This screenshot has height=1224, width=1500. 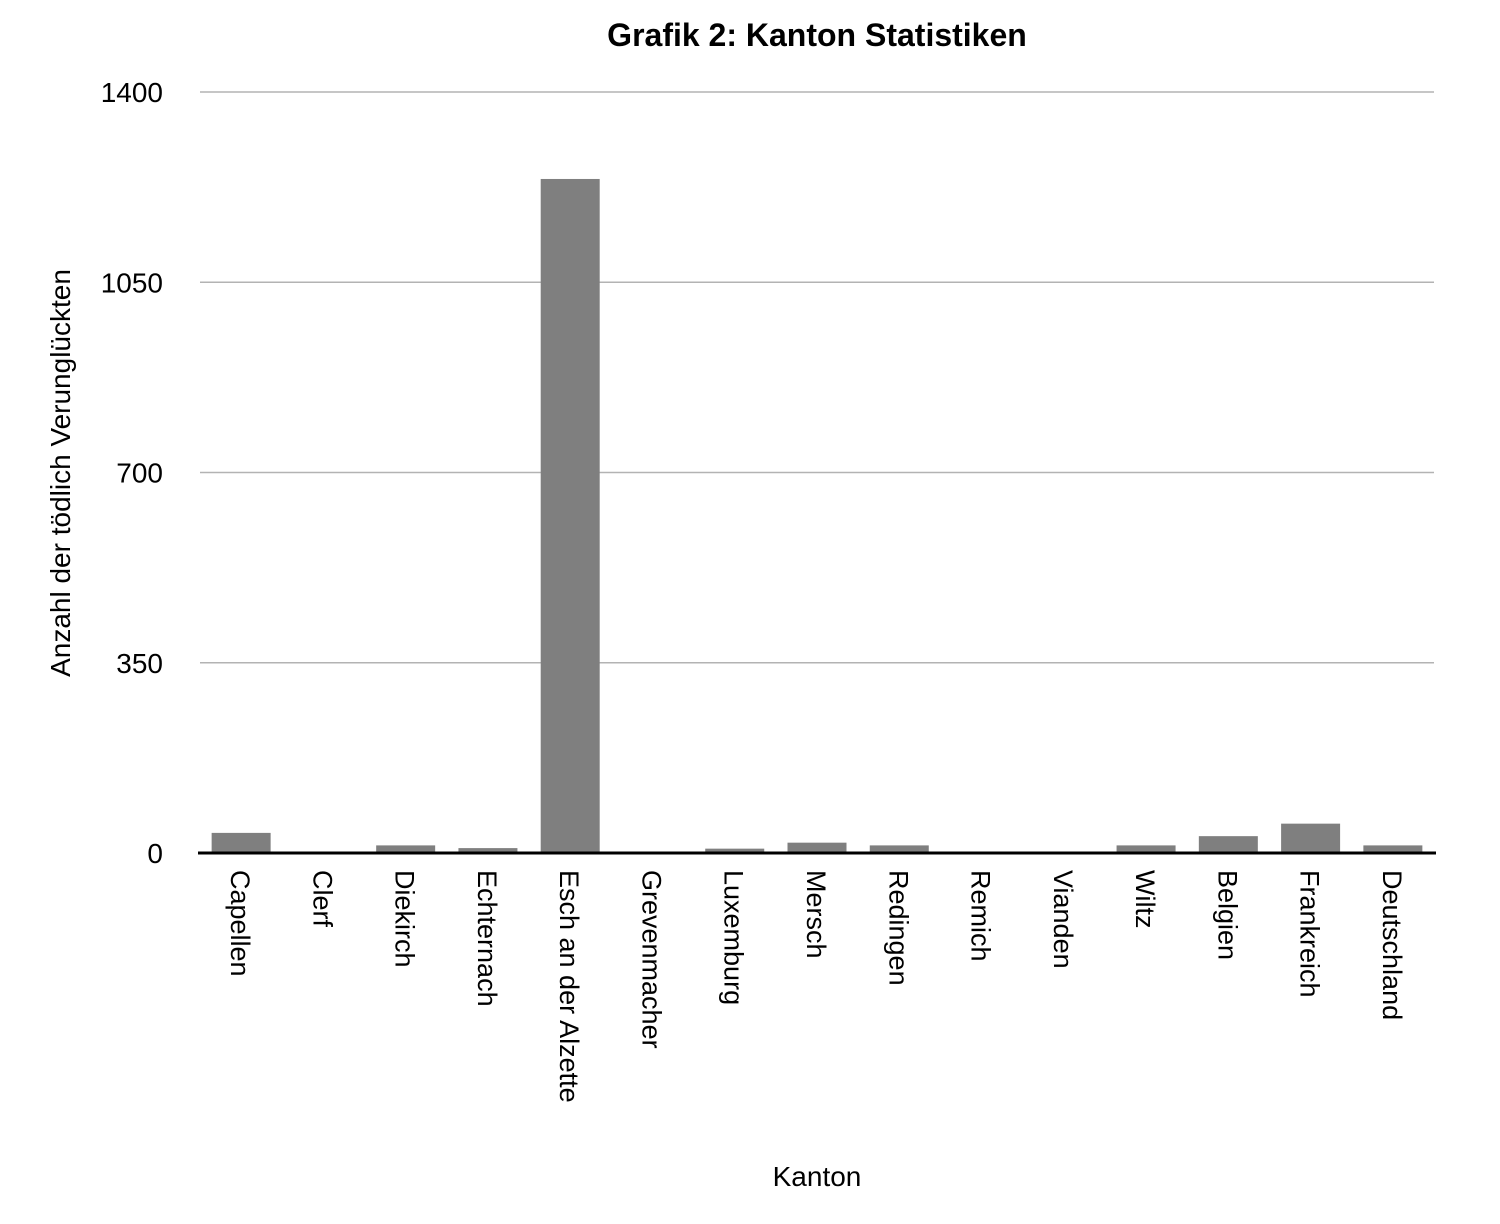 I want to click on x-tick-label: Echternach, so click(x=487, y=938).